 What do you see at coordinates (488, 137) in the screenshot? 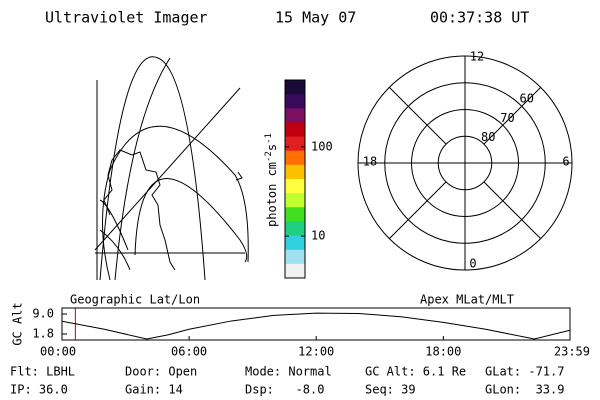
I see `lat-label: 80` at bounding box center [488, 137].